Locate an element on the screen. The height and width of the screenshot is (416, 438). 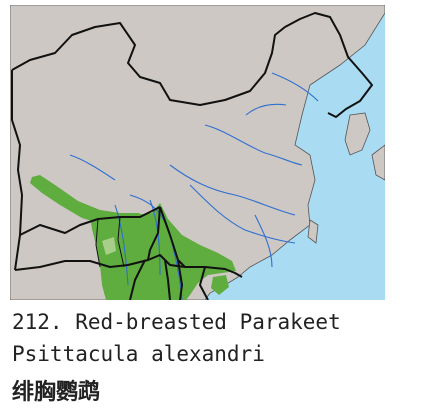
latin-name: Psittacula alexandri is located at coordinates (138, 354).